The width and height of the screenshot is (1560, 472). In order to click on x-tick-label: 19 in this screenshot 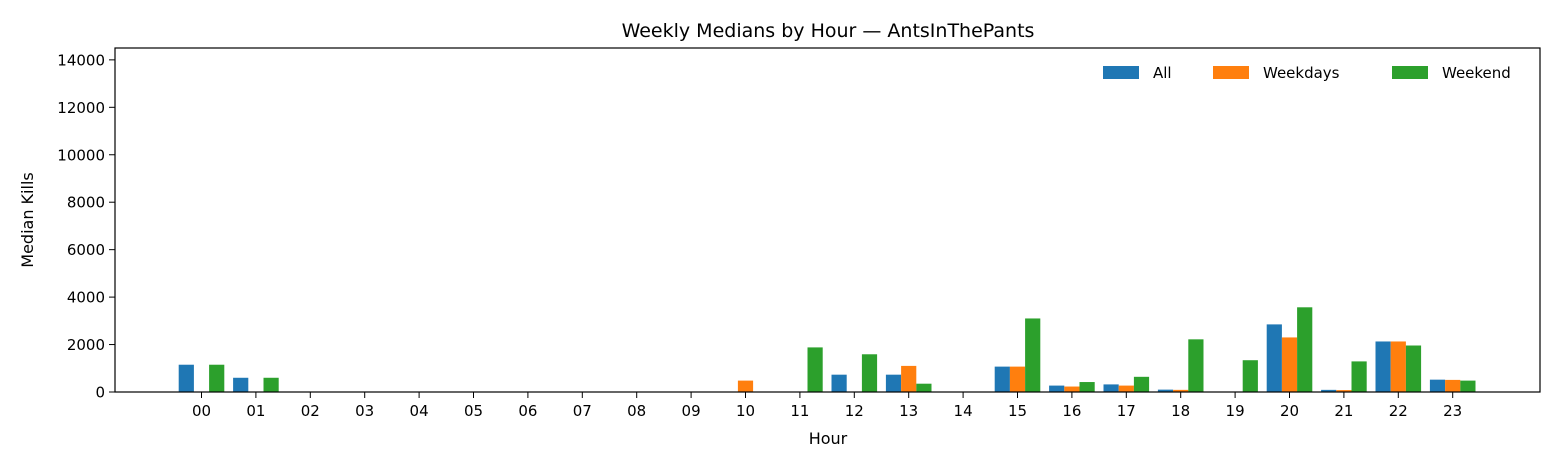, I will do `click(1235, 411)`.